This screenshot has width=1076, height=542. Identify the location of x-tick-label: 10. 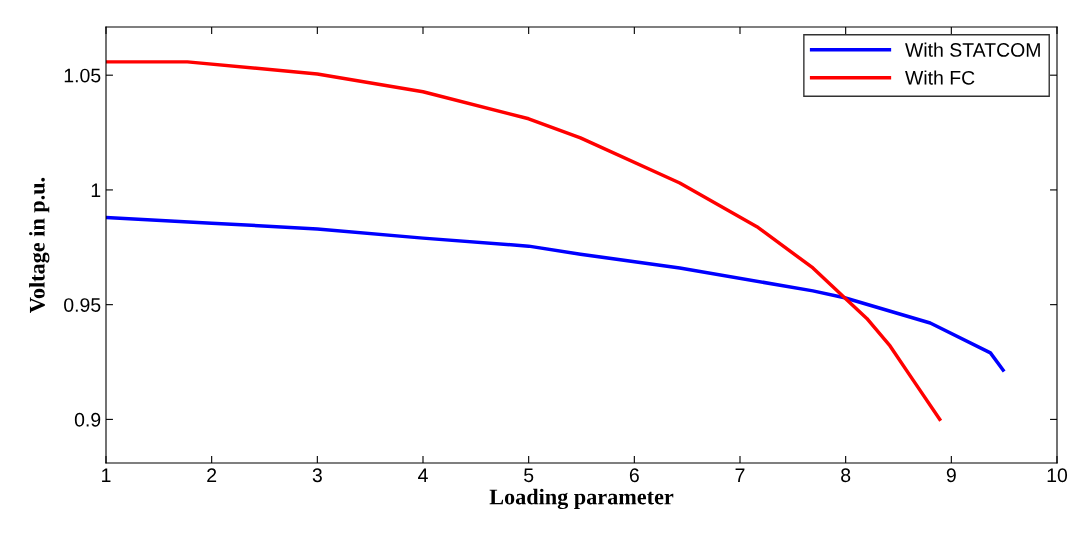
(1057, 475).